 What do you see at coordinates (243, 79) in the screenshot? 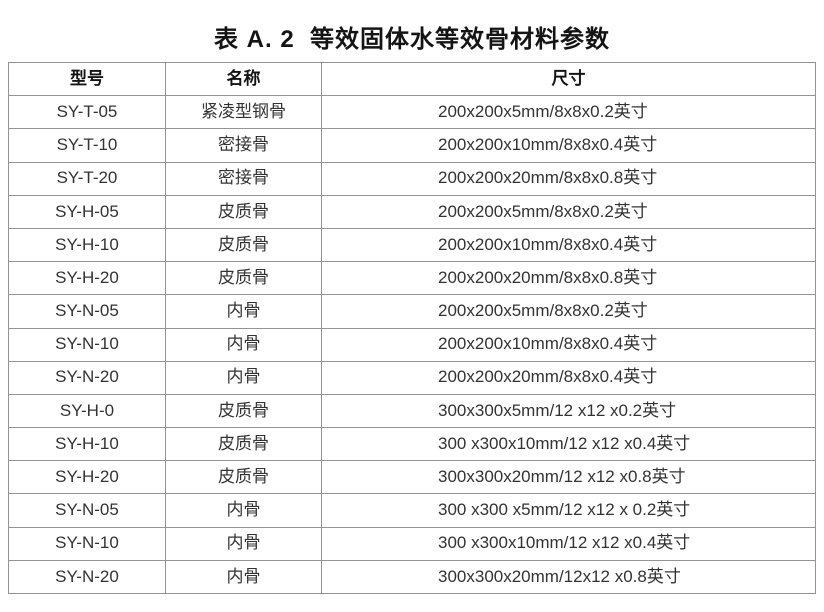
I see `column-header-name: 名称` at bounding box center [243, 79].